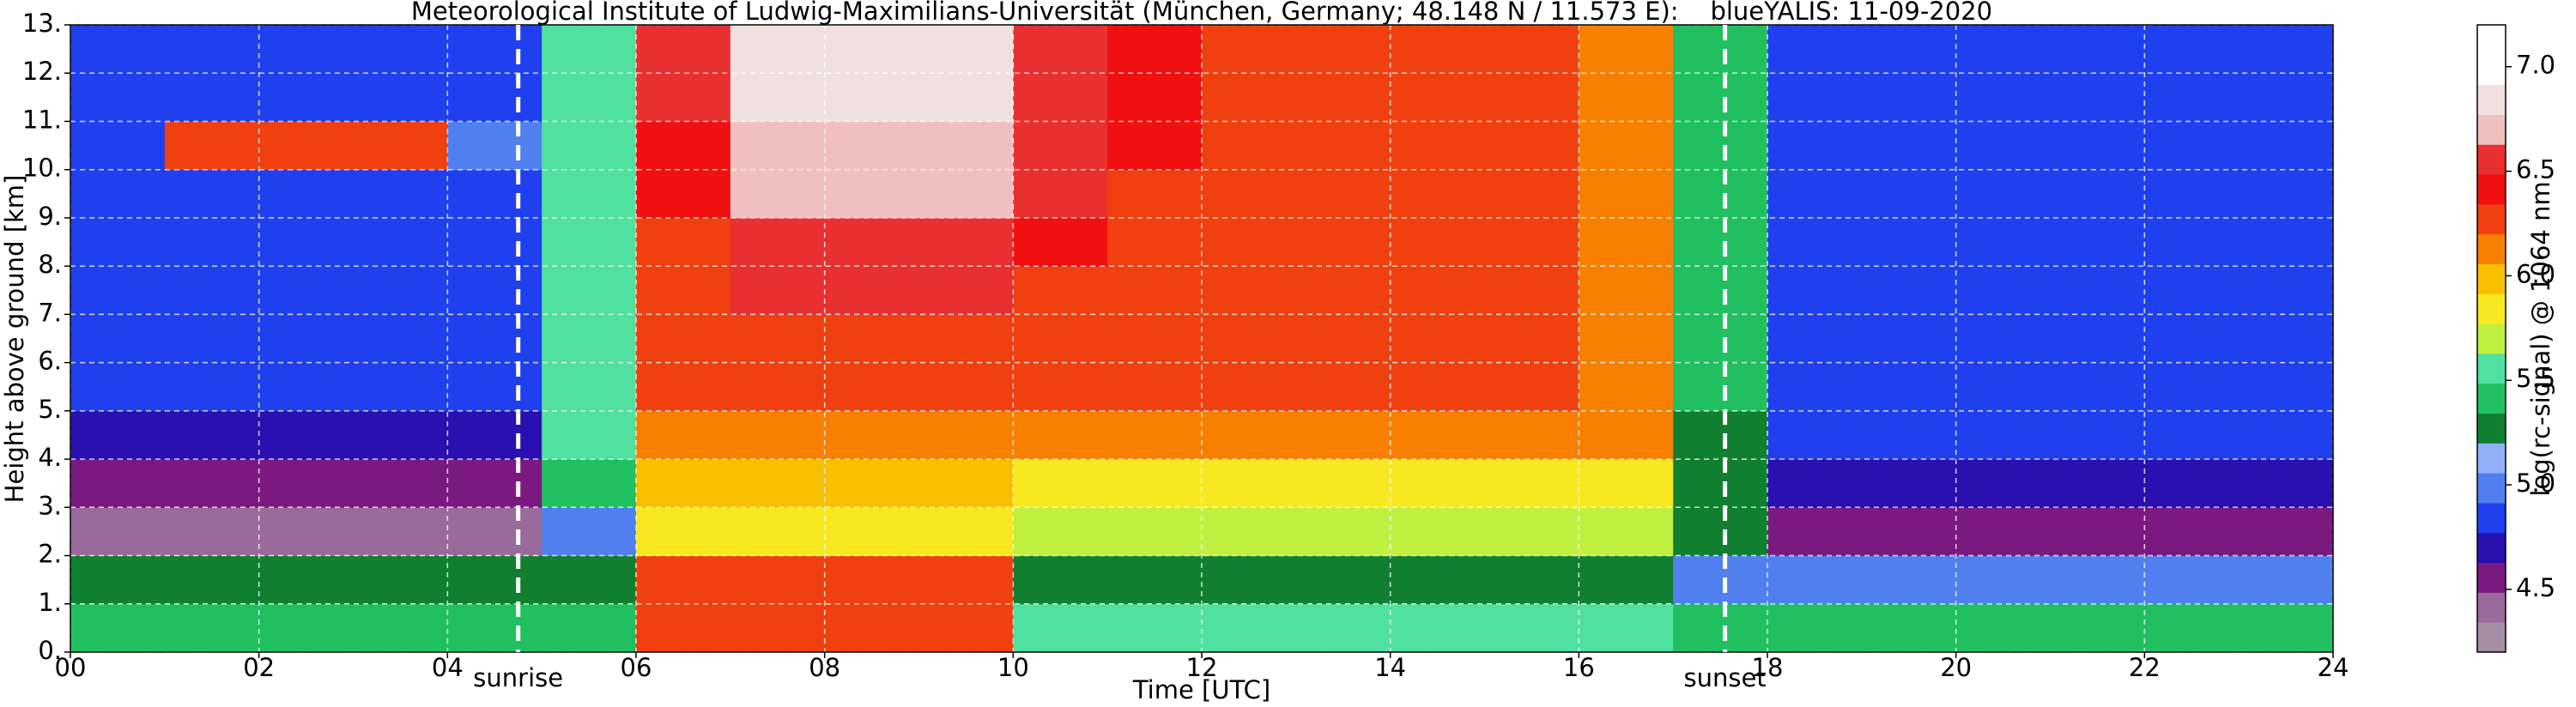 Image resolution: width=2576 pixels, height=707 pixels. Describe the element at coordinates (50, 505) in the screenshot. I see `y-tick-label: 3.` at that location.